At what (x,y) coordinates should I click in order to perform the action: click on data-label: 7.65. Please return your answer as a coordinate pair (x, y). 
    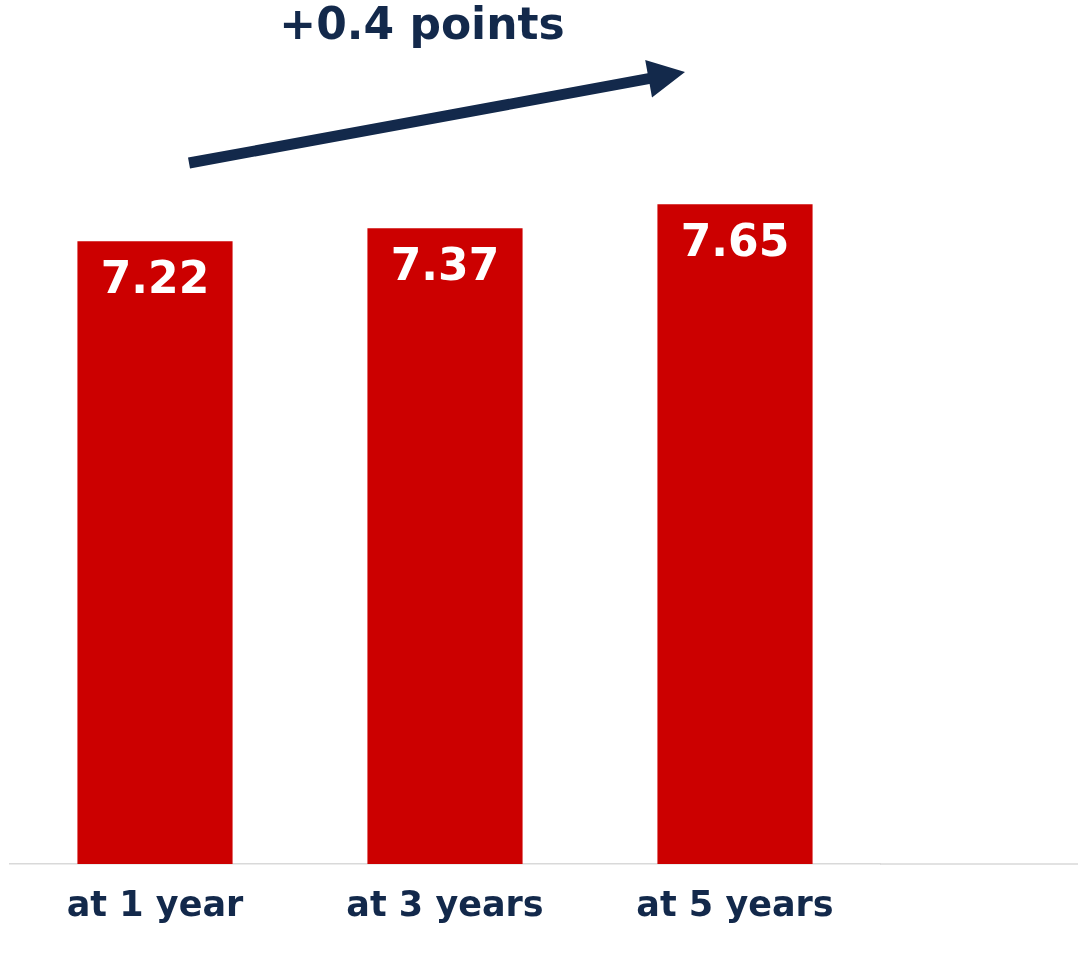
    Looking at the image, I should click on (735, 240).